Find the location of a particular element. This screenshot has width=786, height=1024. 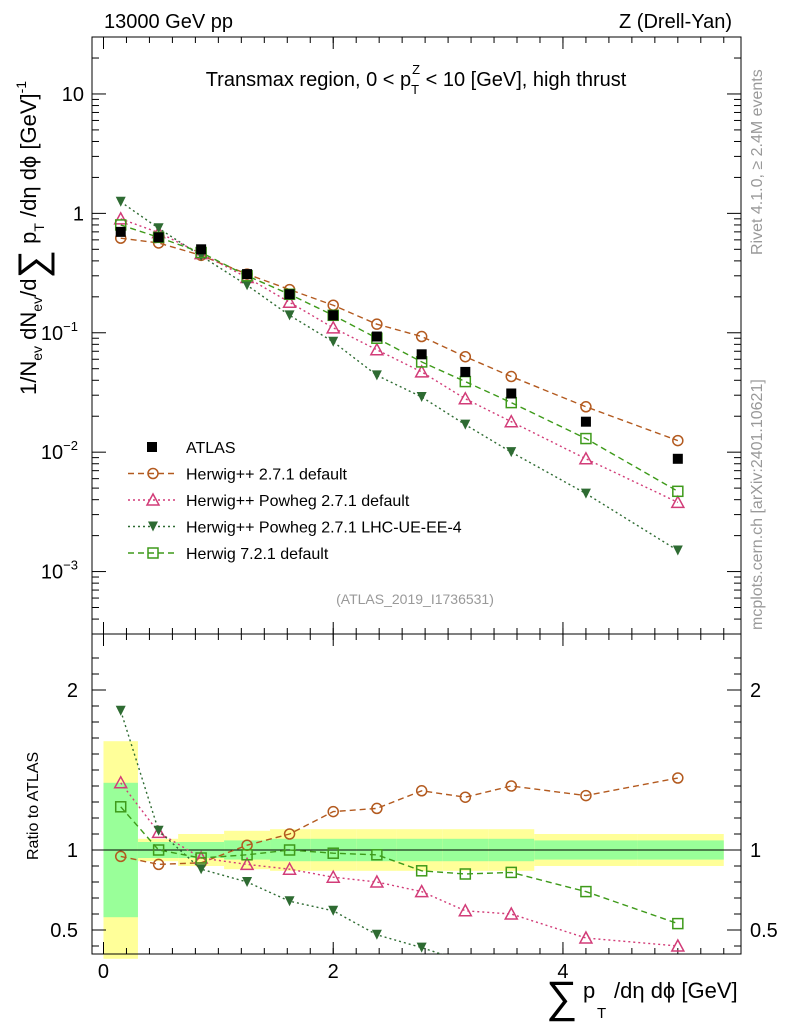

y-tick-label: 1 is located at coordinates (78, 214).